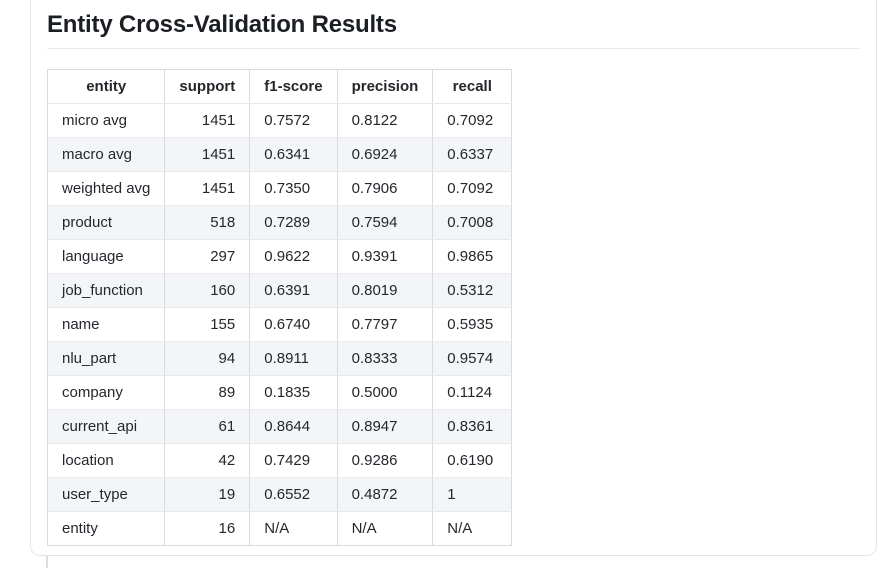 The height and width of the screenshot is (568, 894). I want to click on table-row: name 155 0.6740 0.7797 0.5935, so click(279, 324).